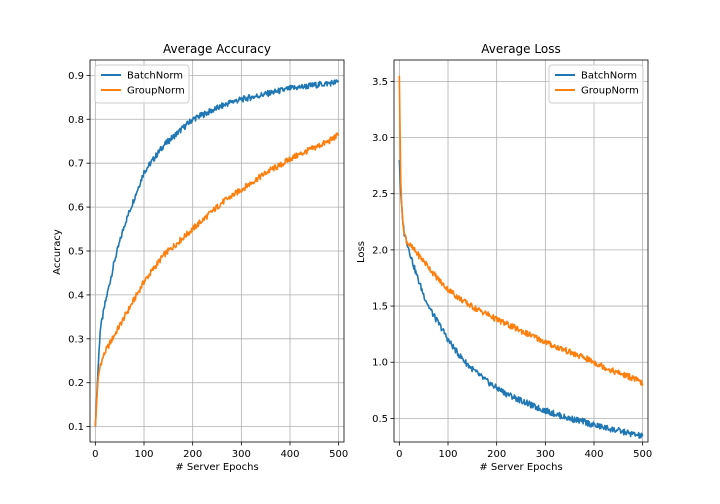 The height and width of the screenshot is (504, 720). Describe the element at coordinates (380, 363) in the screenshot. I see `loss-y-tick-label: 1.0` at that location.